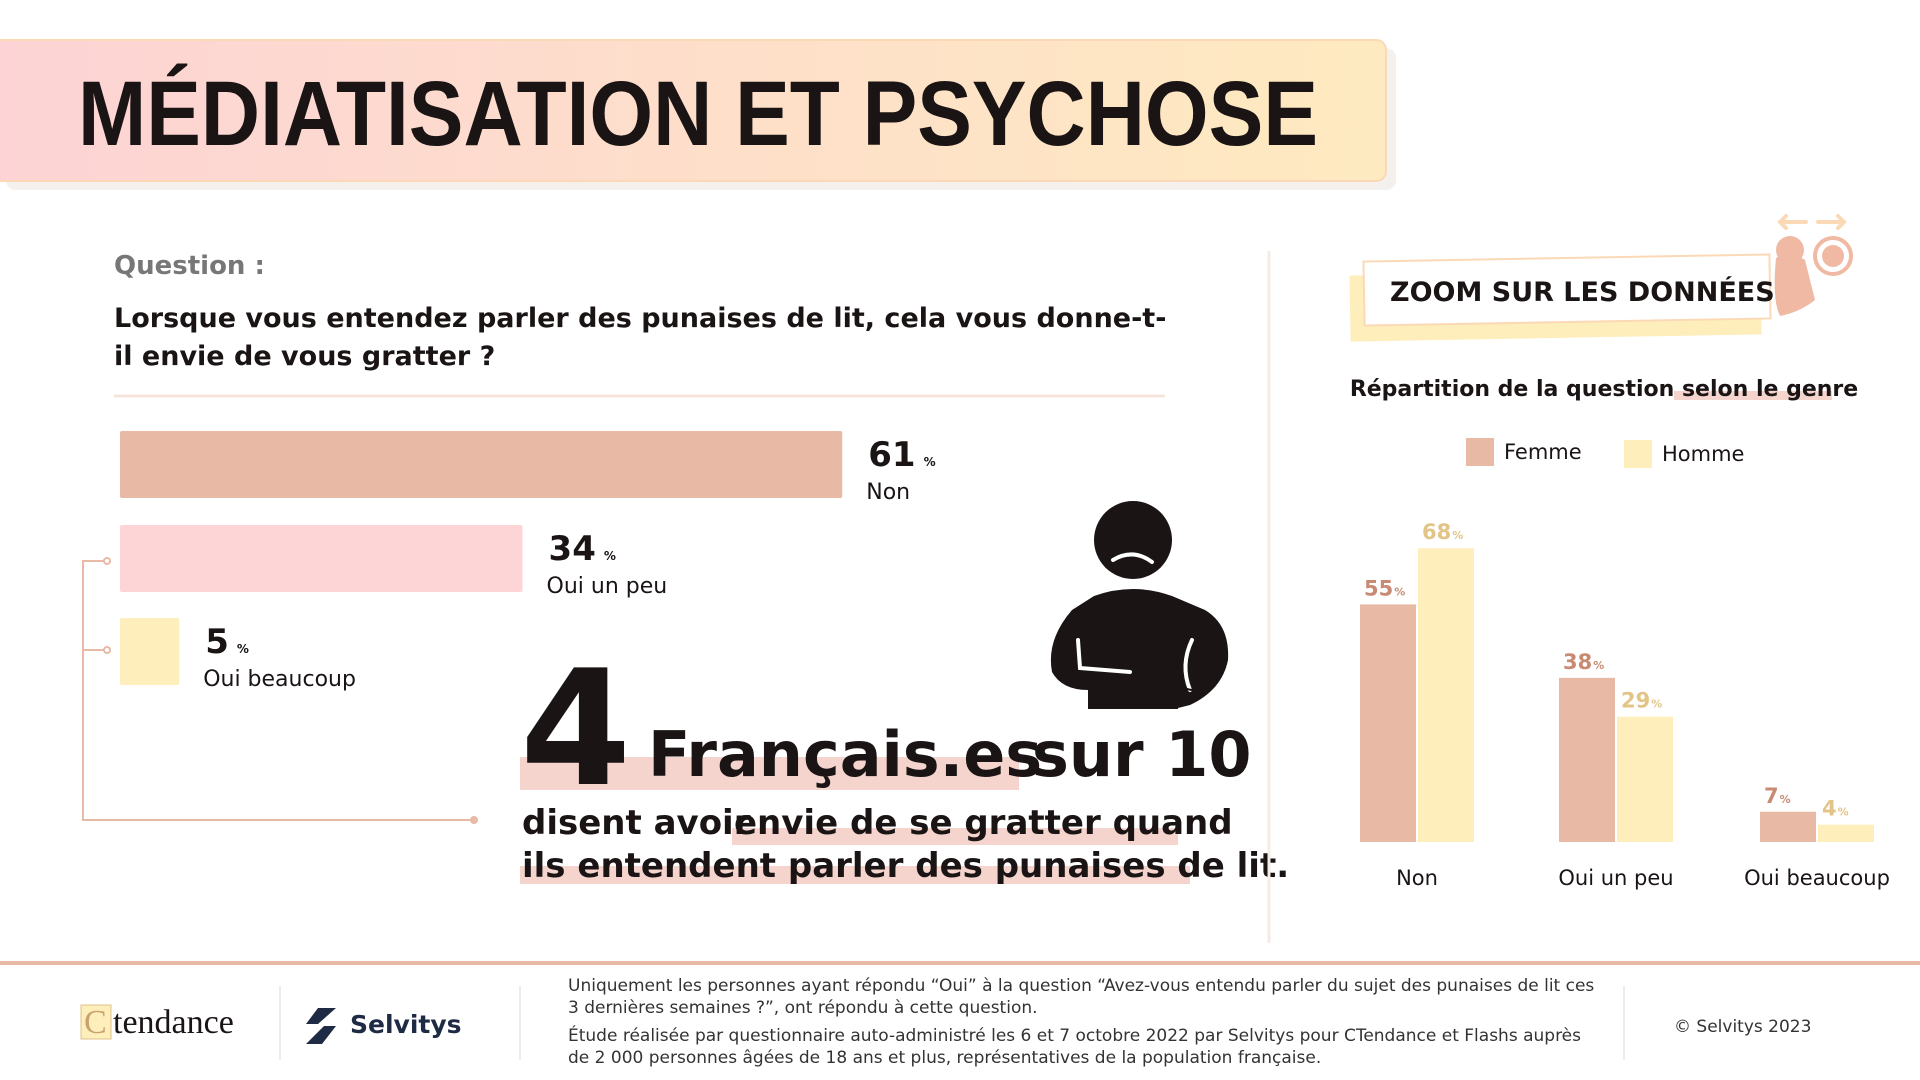 The image size is (1920, 1080). I want to click on value-label: 4, so click(1829, 809).